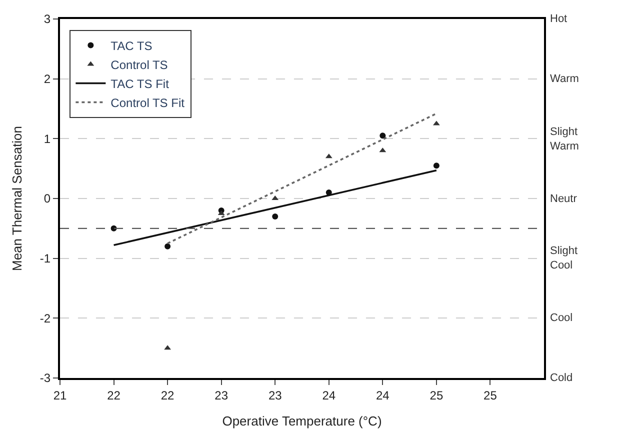  Describe the element at coordinates (131, 45) in the screenshot. I see `legend-label: TAC TS` at that location.